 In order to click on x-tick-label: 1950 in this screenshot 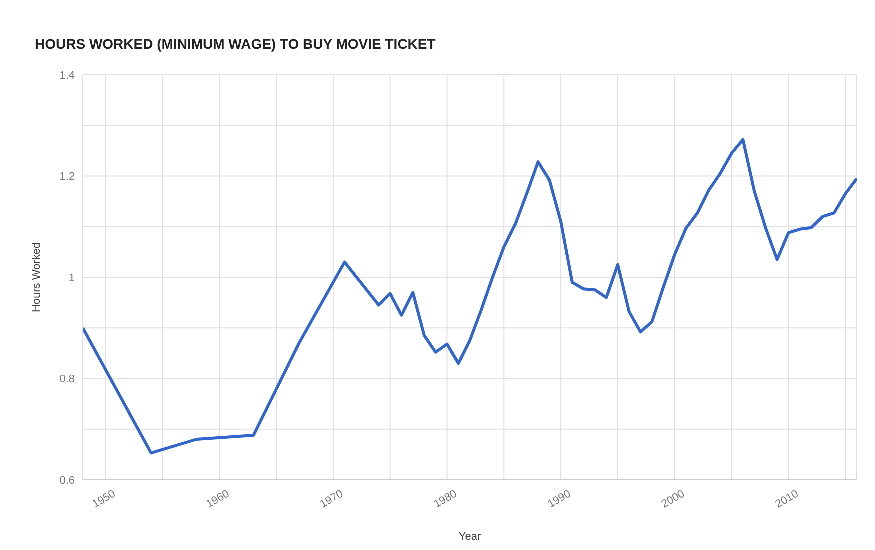, I will do `click(104, 499)`.